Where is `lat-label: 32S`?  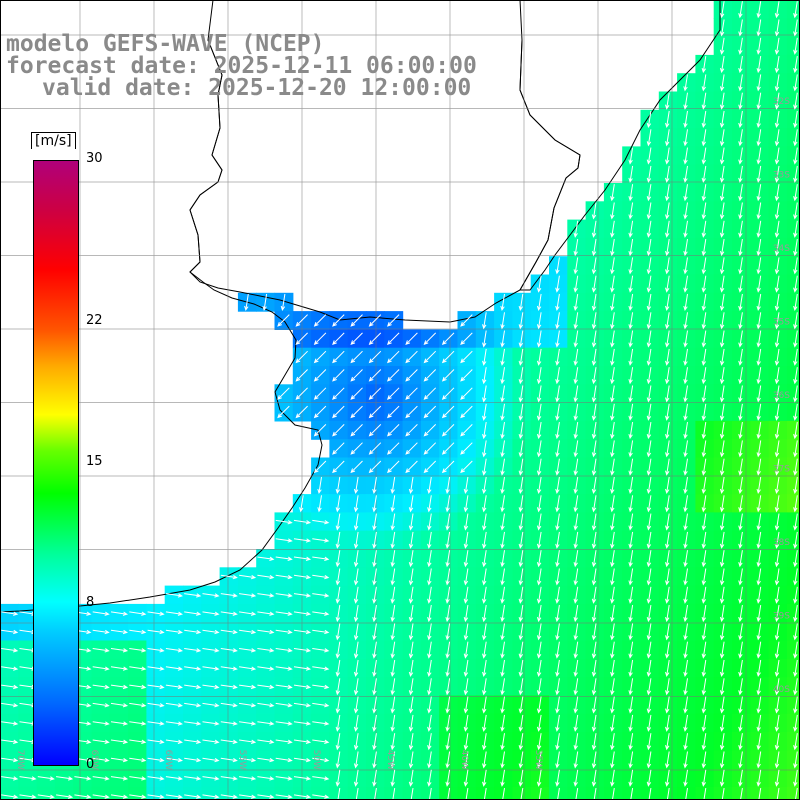 lat-label: 32S is located at coordinates (781, 102).